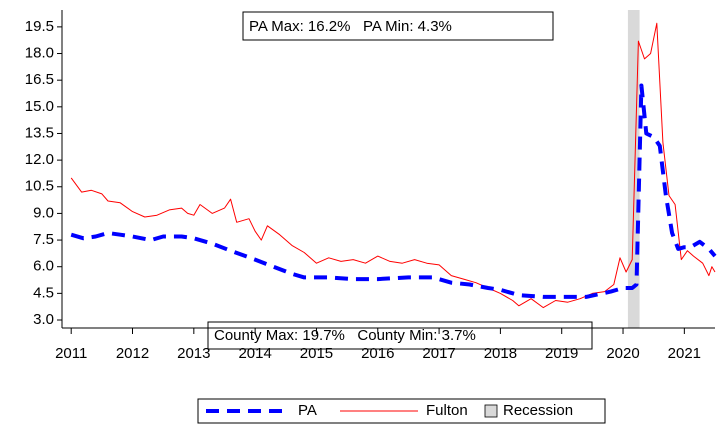 The width and height of the screenshot is (726, 430). Describe the element at coordinates (438, 353) in the screenshot. I see `x-tick-label: 2017` at that location.